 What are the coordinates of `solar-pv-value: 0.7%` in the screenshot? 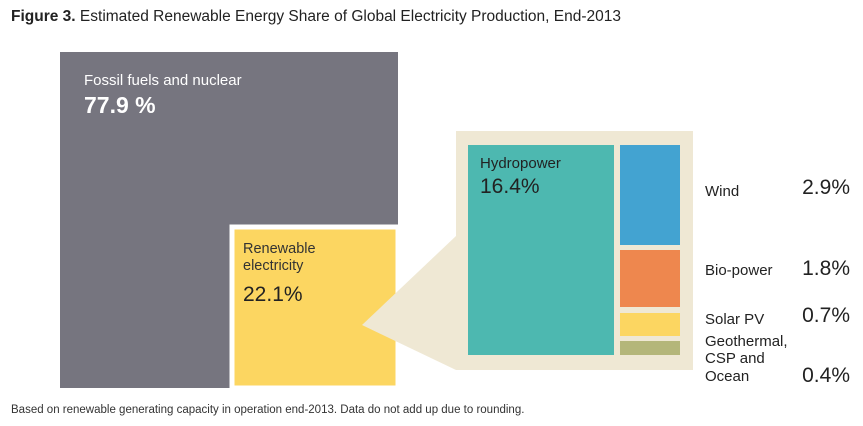 It's located at (826, 315).